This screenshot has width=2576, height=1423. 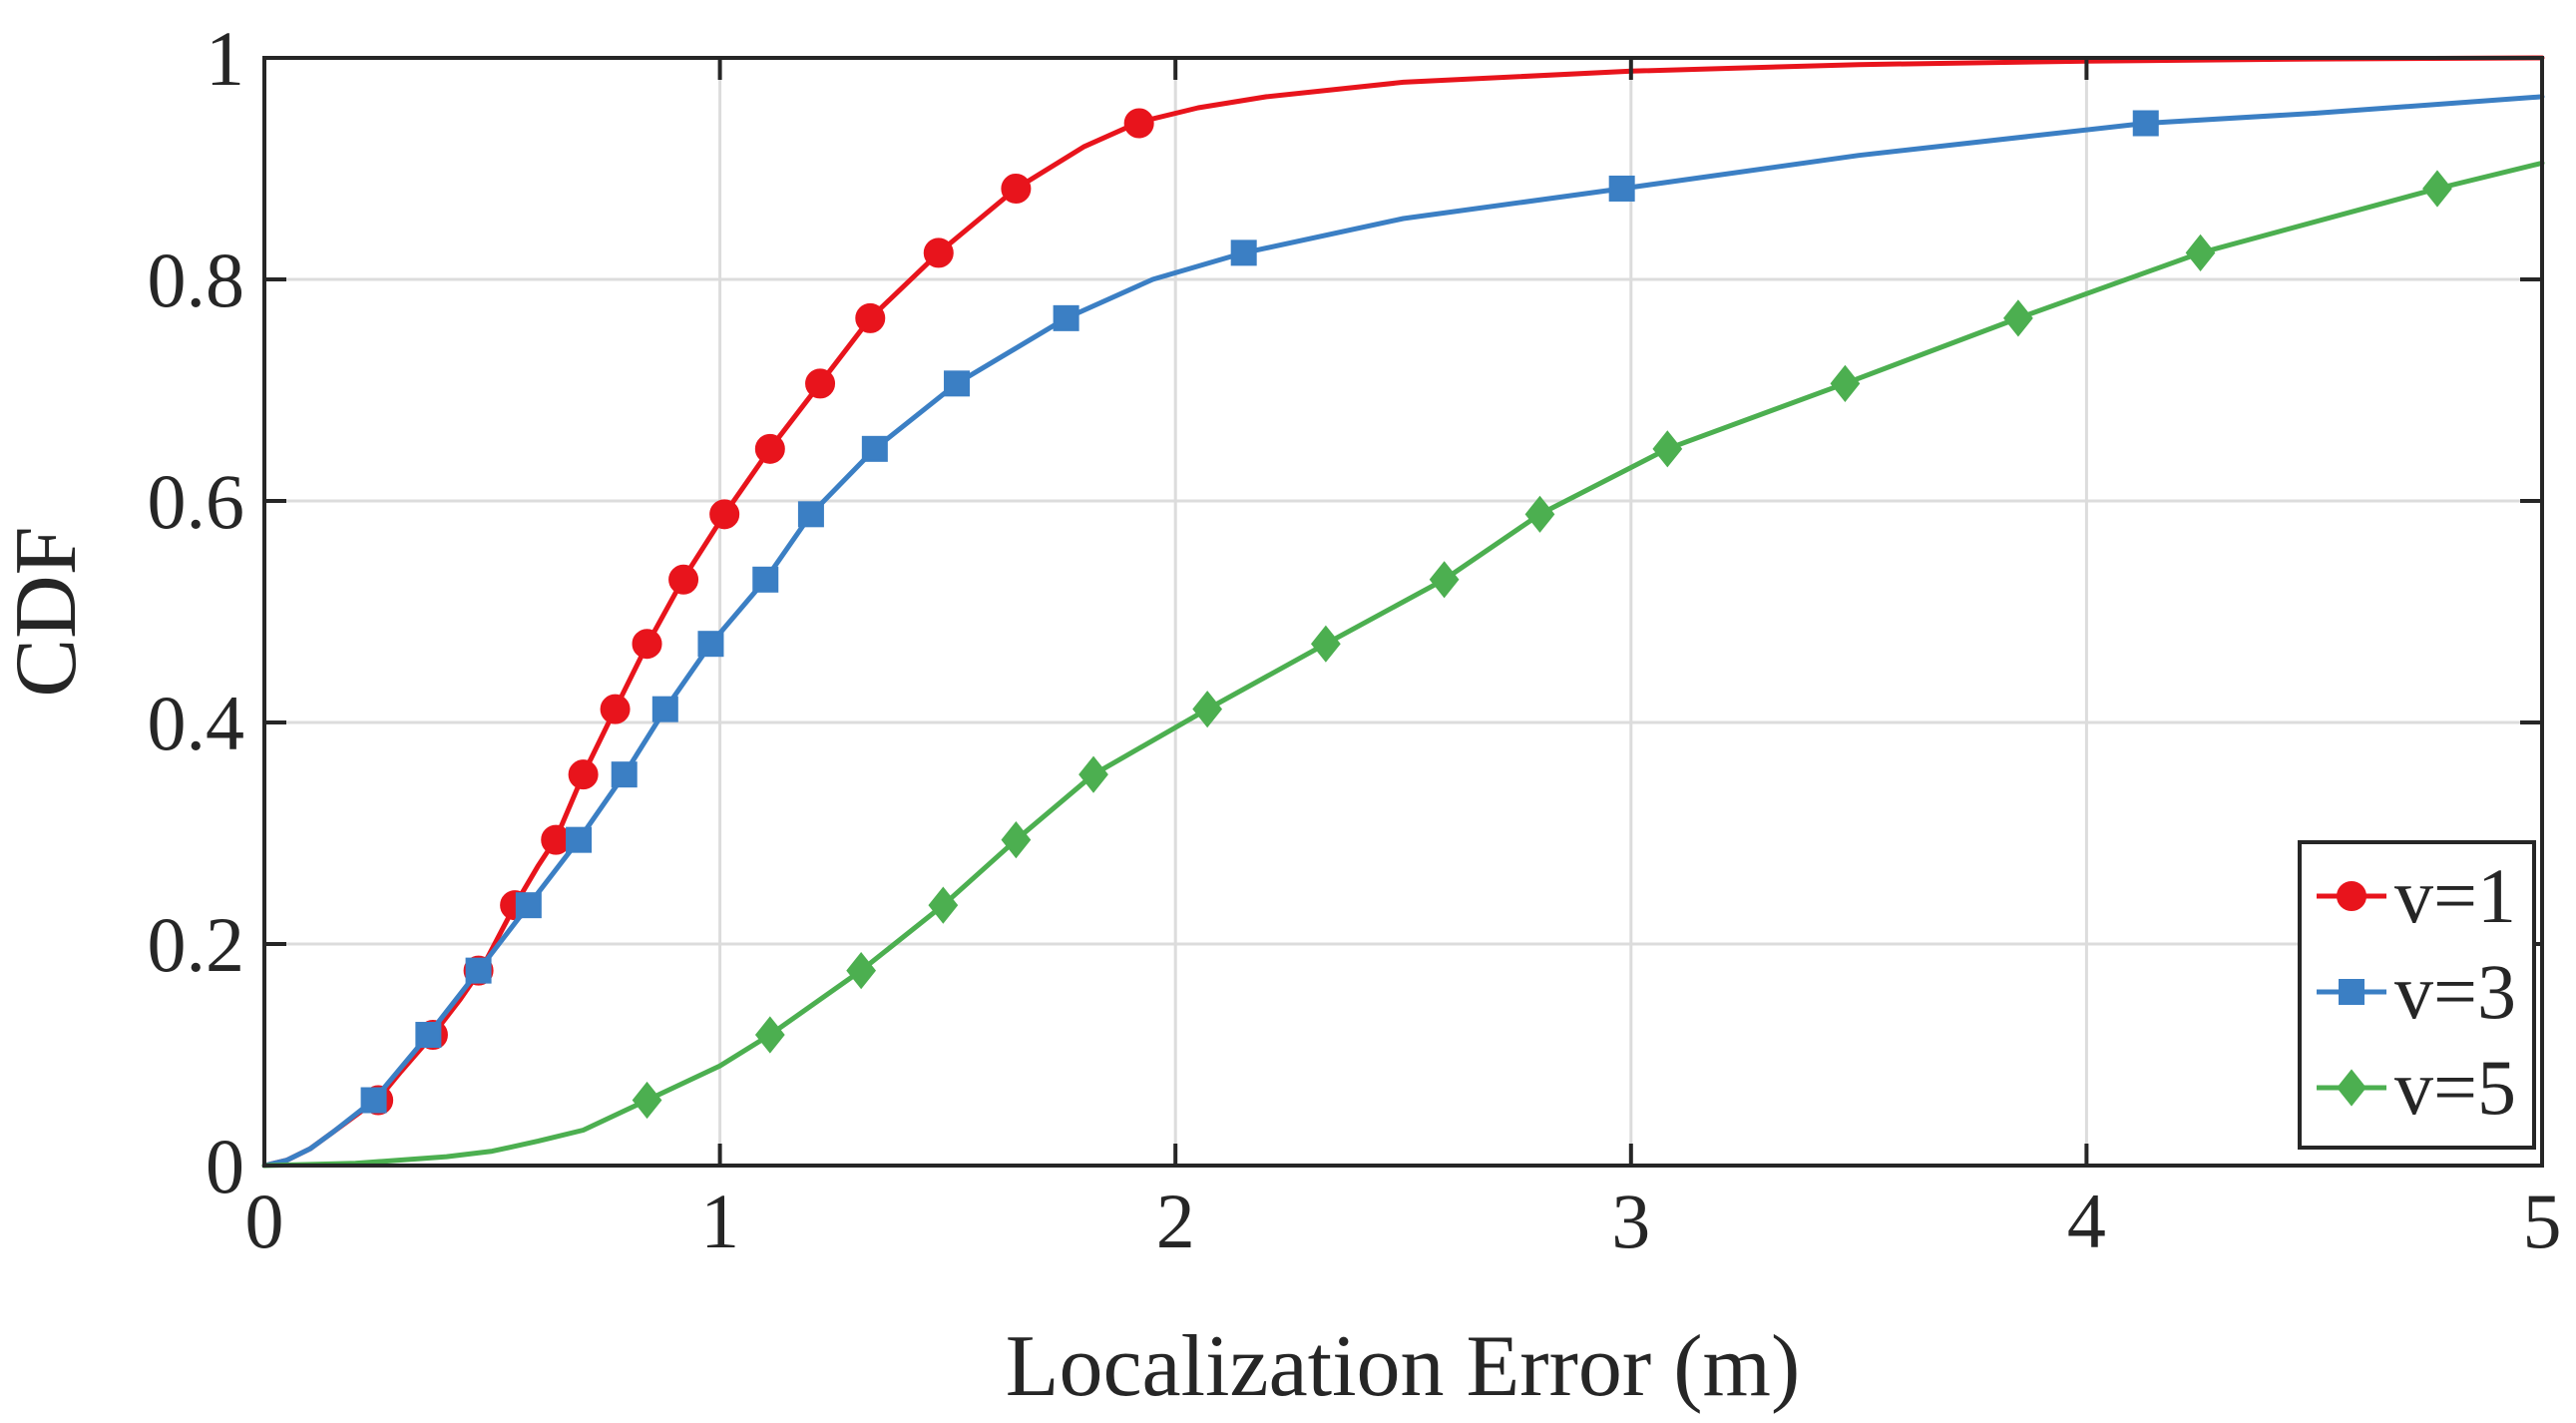 I want to click on legend-entry: v=3, so click(x=2416, y=991).